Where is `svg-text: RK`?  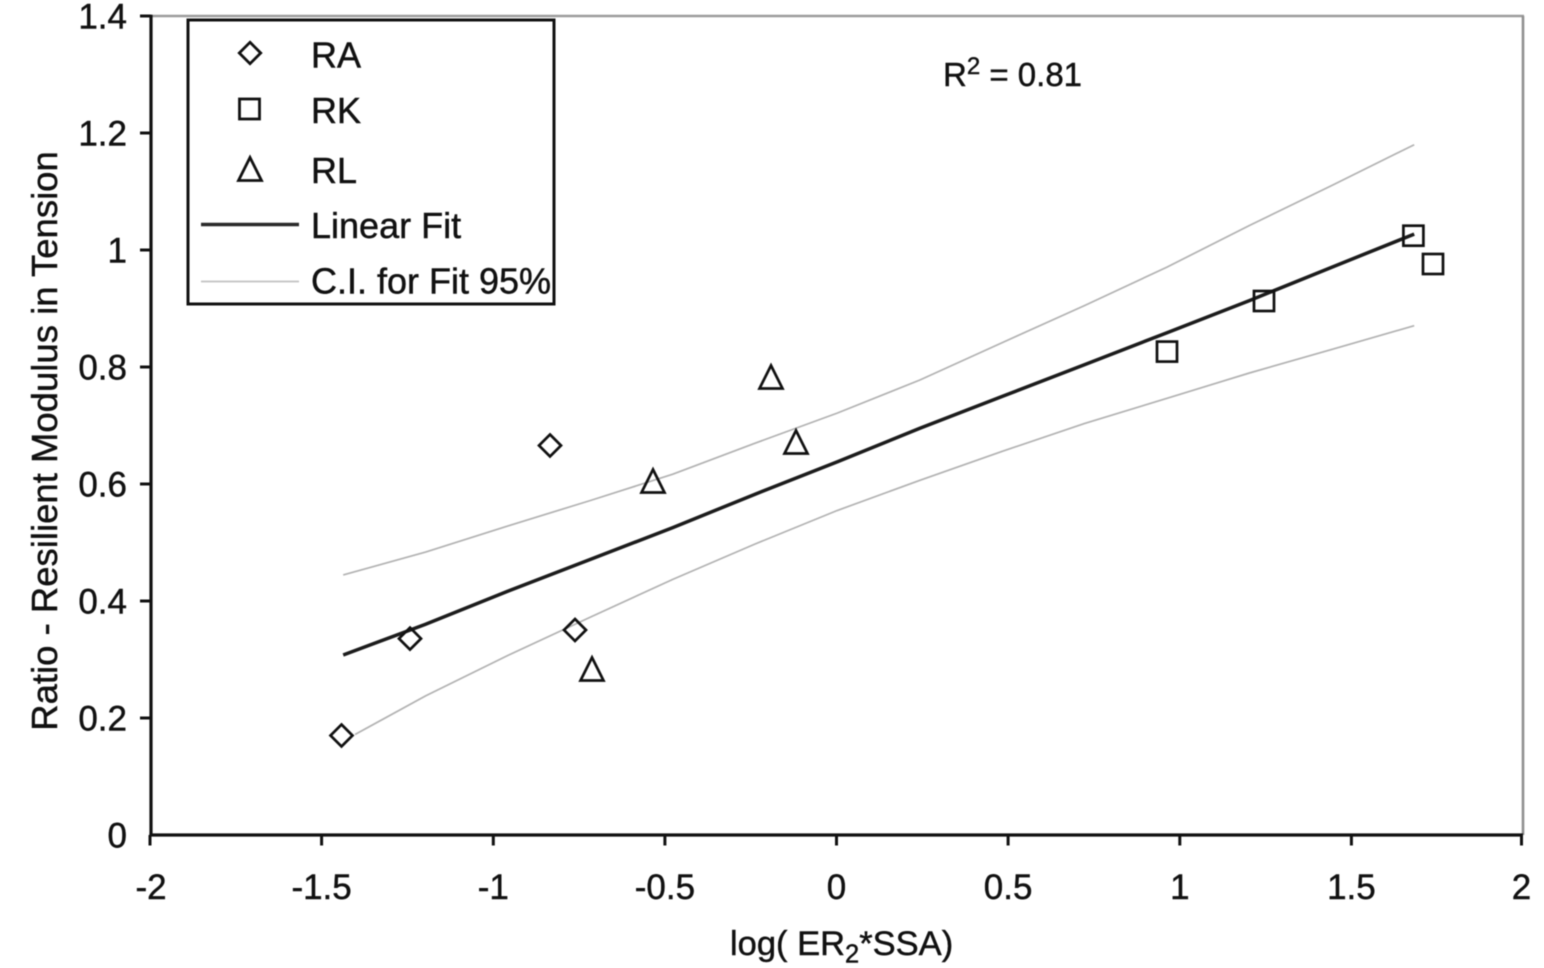
svg-text: RK is located at coordinates (336, 110).